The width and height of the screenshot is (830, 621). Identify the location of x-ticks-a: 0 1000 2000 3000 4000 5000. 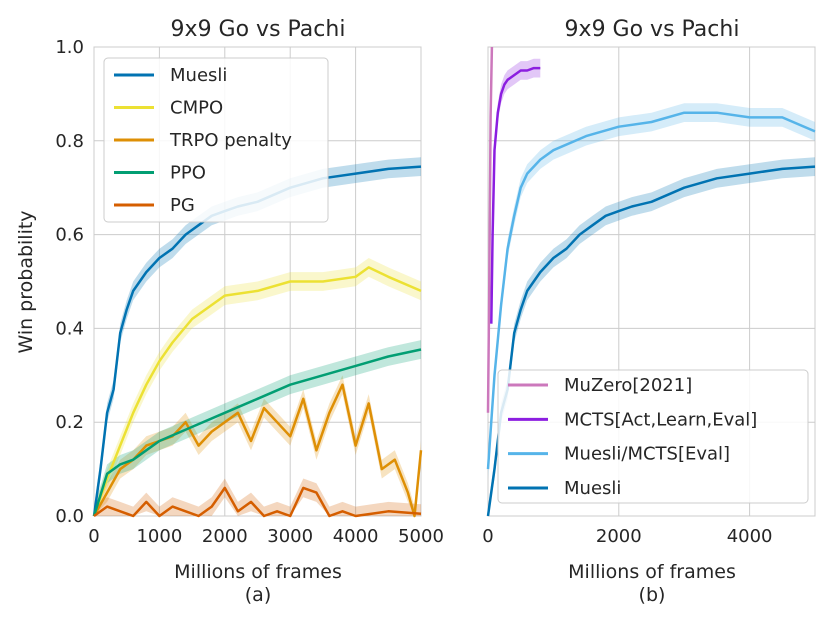
(266, 536).